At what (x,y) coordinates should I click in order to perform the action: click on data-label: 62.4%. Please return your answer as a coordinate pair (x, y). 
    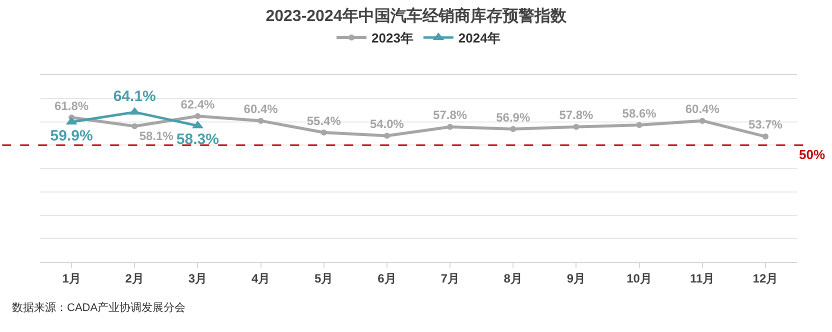
    Looking at the image, I should click on (198, 104).